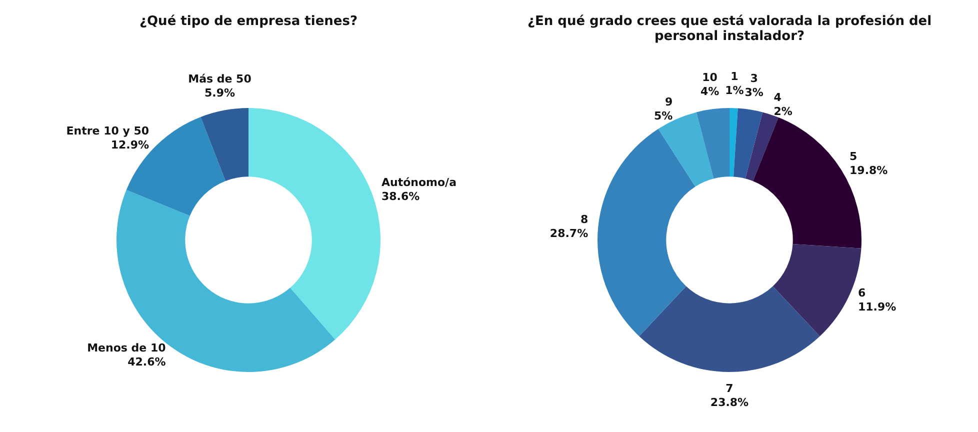 The height and width of the screenshot is (432, 978). I want to click on slice-label: 7, so click(730, 388).